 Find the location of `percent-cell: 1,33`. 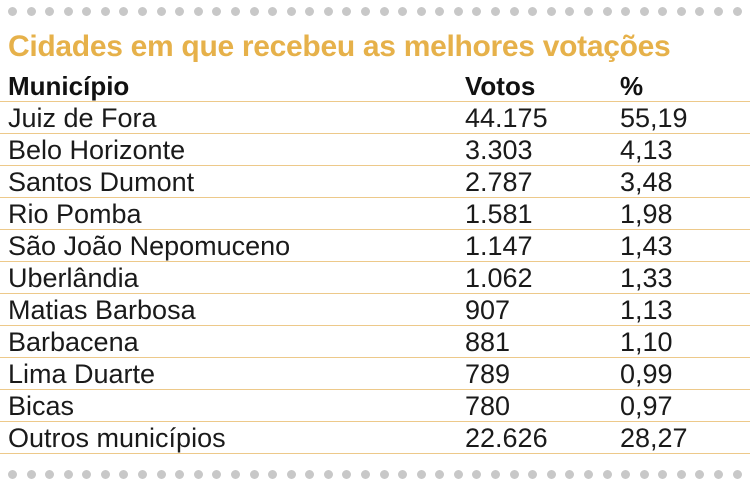

percent-cell: 1,33 is located at coordinates (646, 278).